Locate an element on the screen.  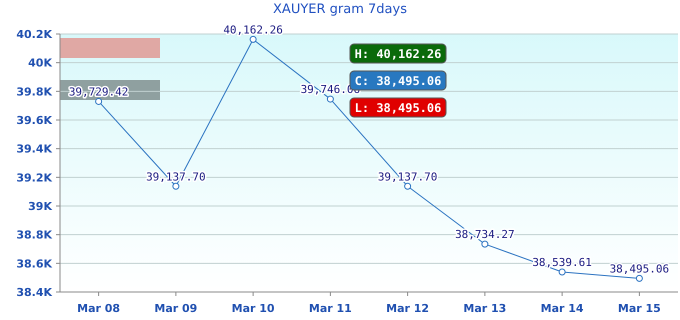
x-tick-label: Mar 09 is located at coordinates (176, 308).